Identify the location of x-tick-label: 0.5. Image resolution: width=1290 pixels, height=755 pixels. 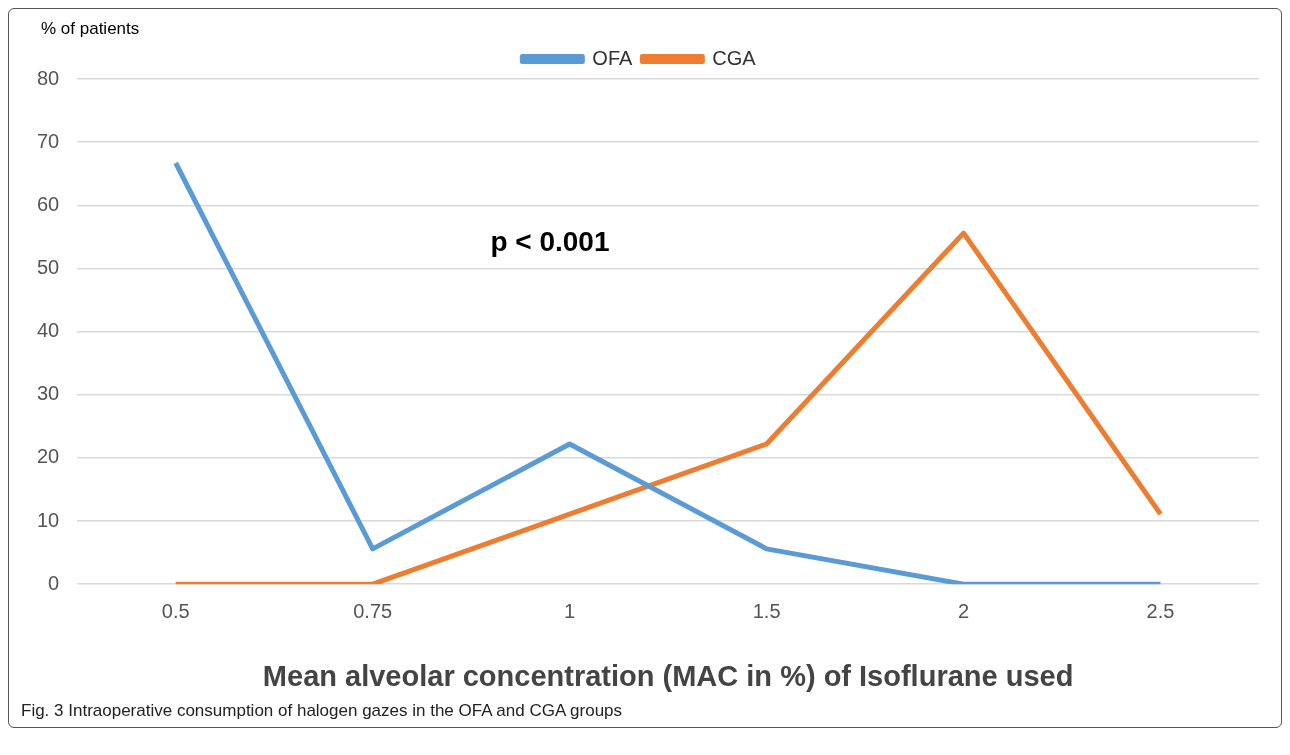
(175, 610).